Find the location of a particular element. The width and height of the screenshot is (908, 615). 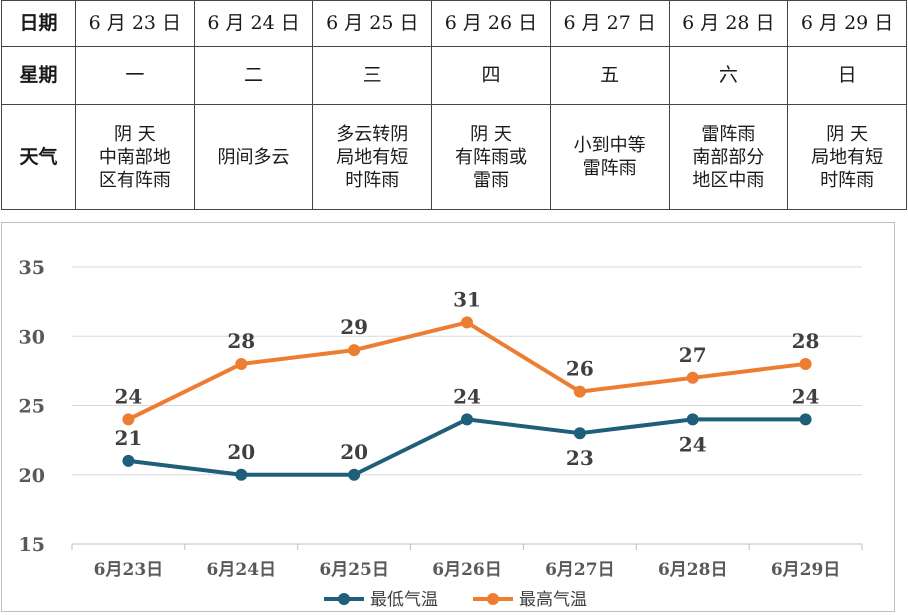

table-cell: 阴间多云 is located at coordinates (253, 157).